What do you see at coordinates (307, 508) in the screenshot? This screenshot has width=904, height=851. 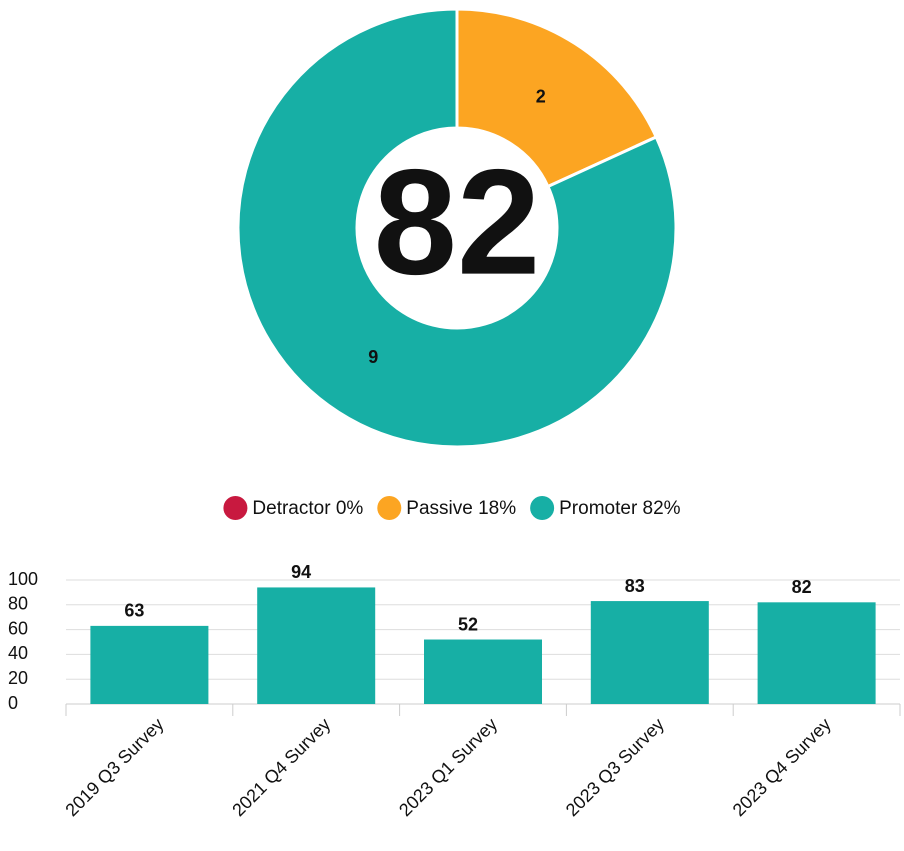 I see `legend-label: Detractor 0%` at bounding box center [307, 508].